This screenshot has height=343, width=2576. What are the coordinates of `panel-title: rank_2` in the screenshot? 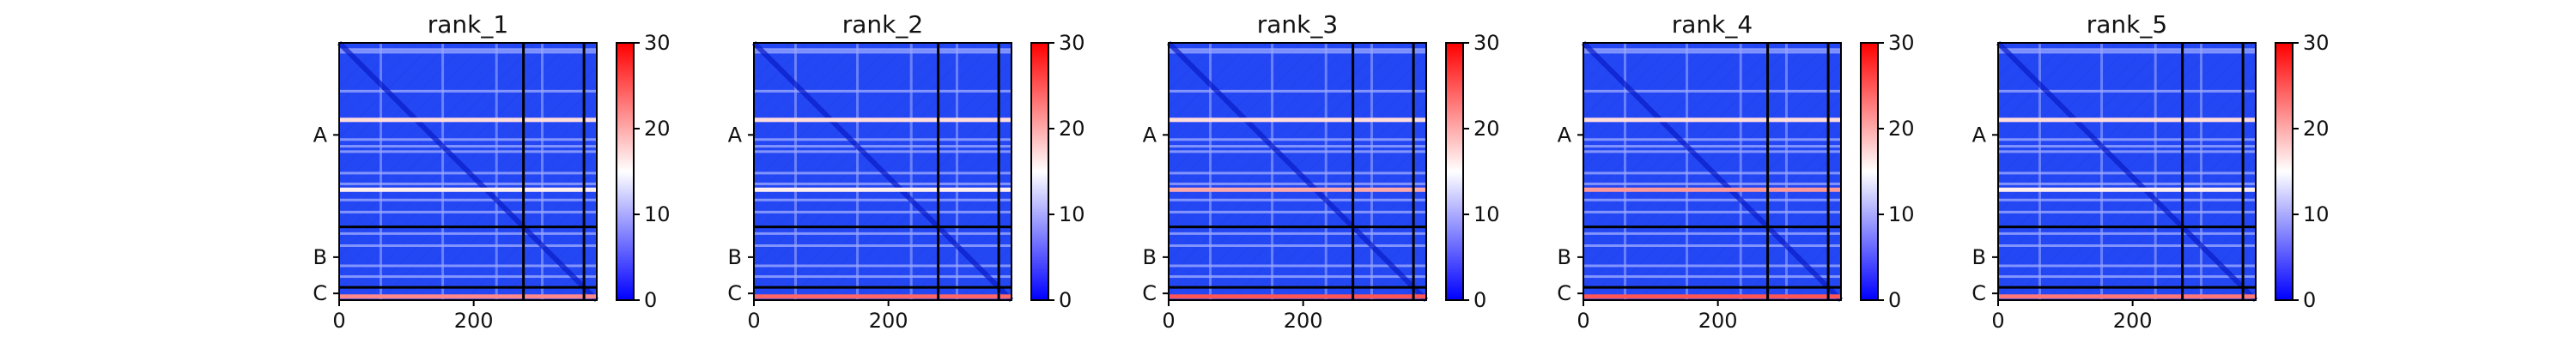 It's located at (882, 25).